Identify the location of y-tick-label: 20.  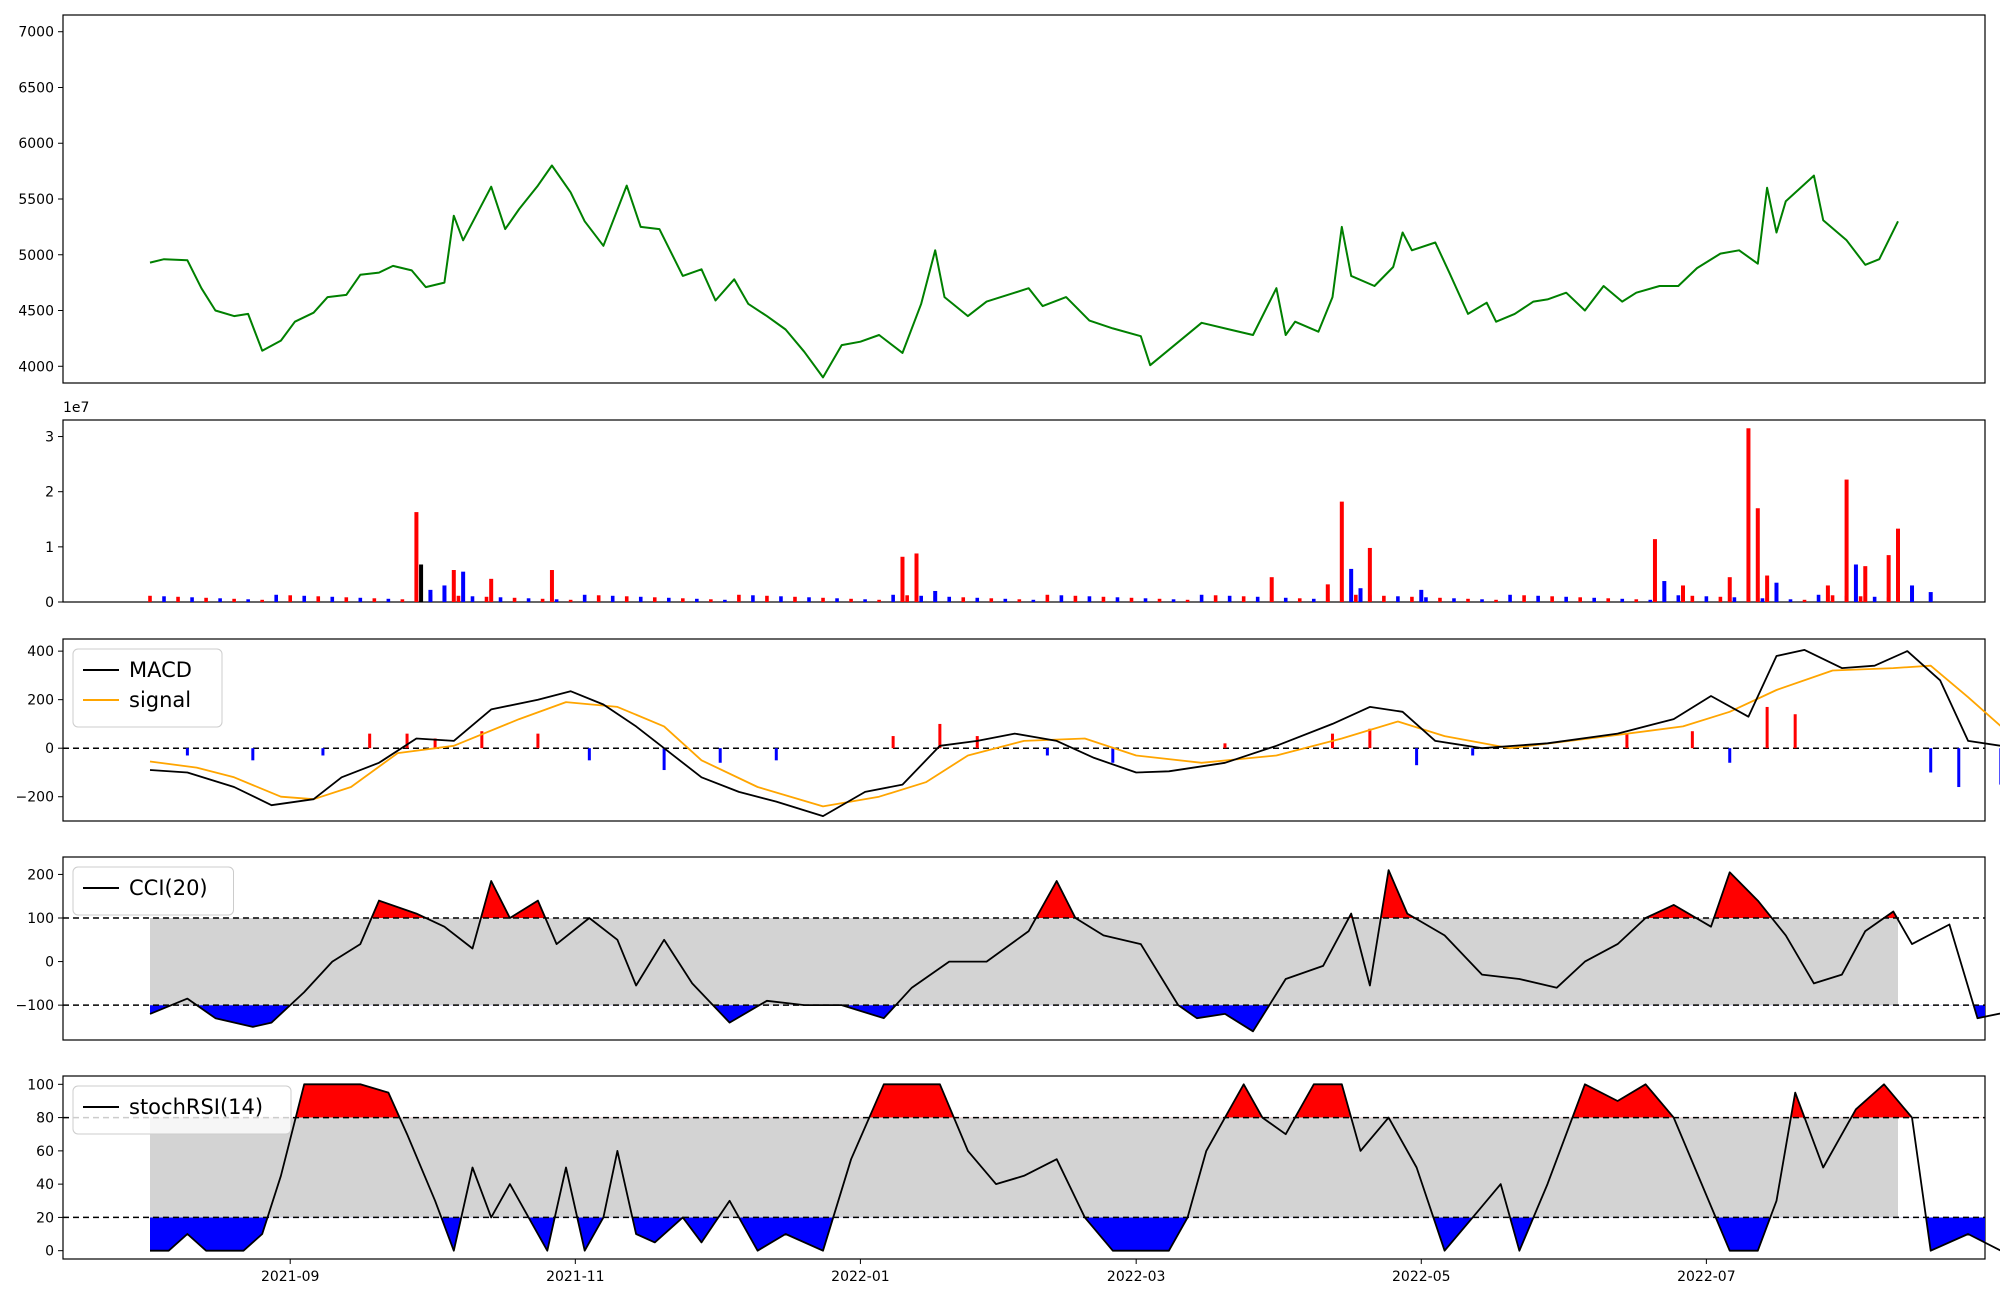
(45, 1218).